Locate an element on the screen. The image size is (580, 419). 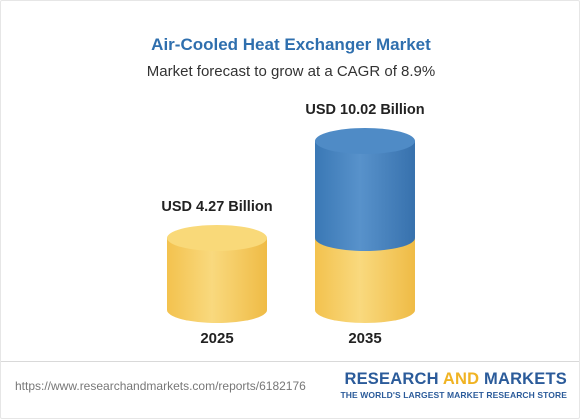
chart-title: Air-Cooled Heat Exchanger Market is located at coordinates (291, 44).